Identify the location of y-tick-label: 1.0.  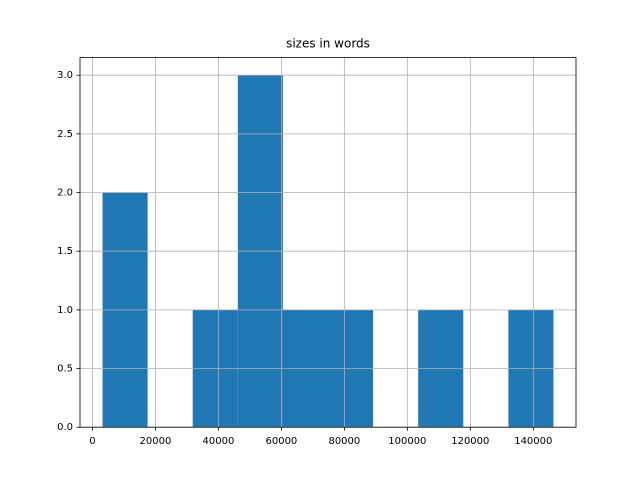
(65, 310).